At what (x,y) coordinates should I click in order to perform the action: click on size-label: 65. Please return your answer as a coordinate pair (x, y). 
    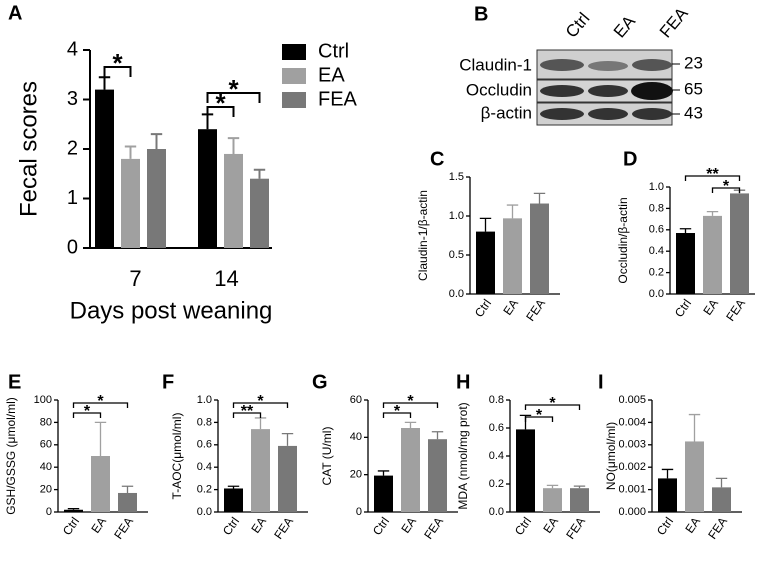
    Looking at the image, I should click on (693, 88).